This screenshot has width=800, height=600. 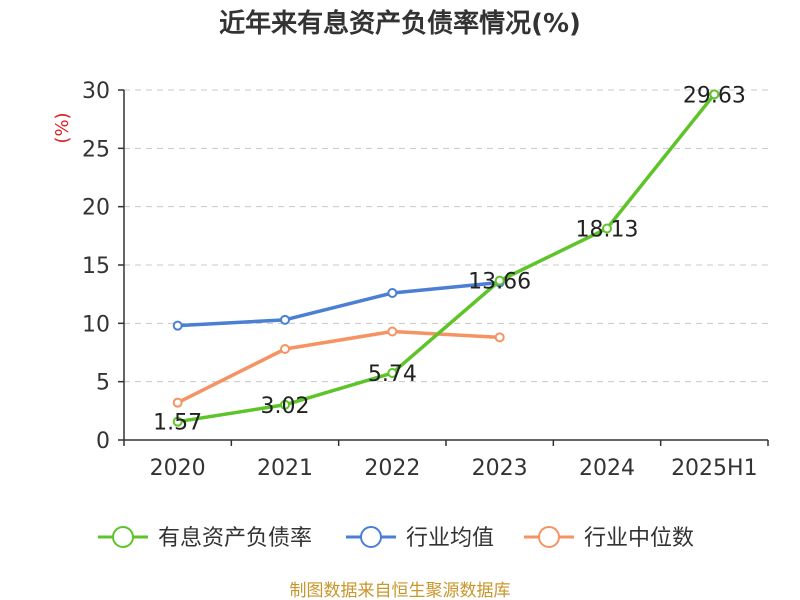 I want to click on x-tick-label: 2025H1, so click(x=714, y=468).